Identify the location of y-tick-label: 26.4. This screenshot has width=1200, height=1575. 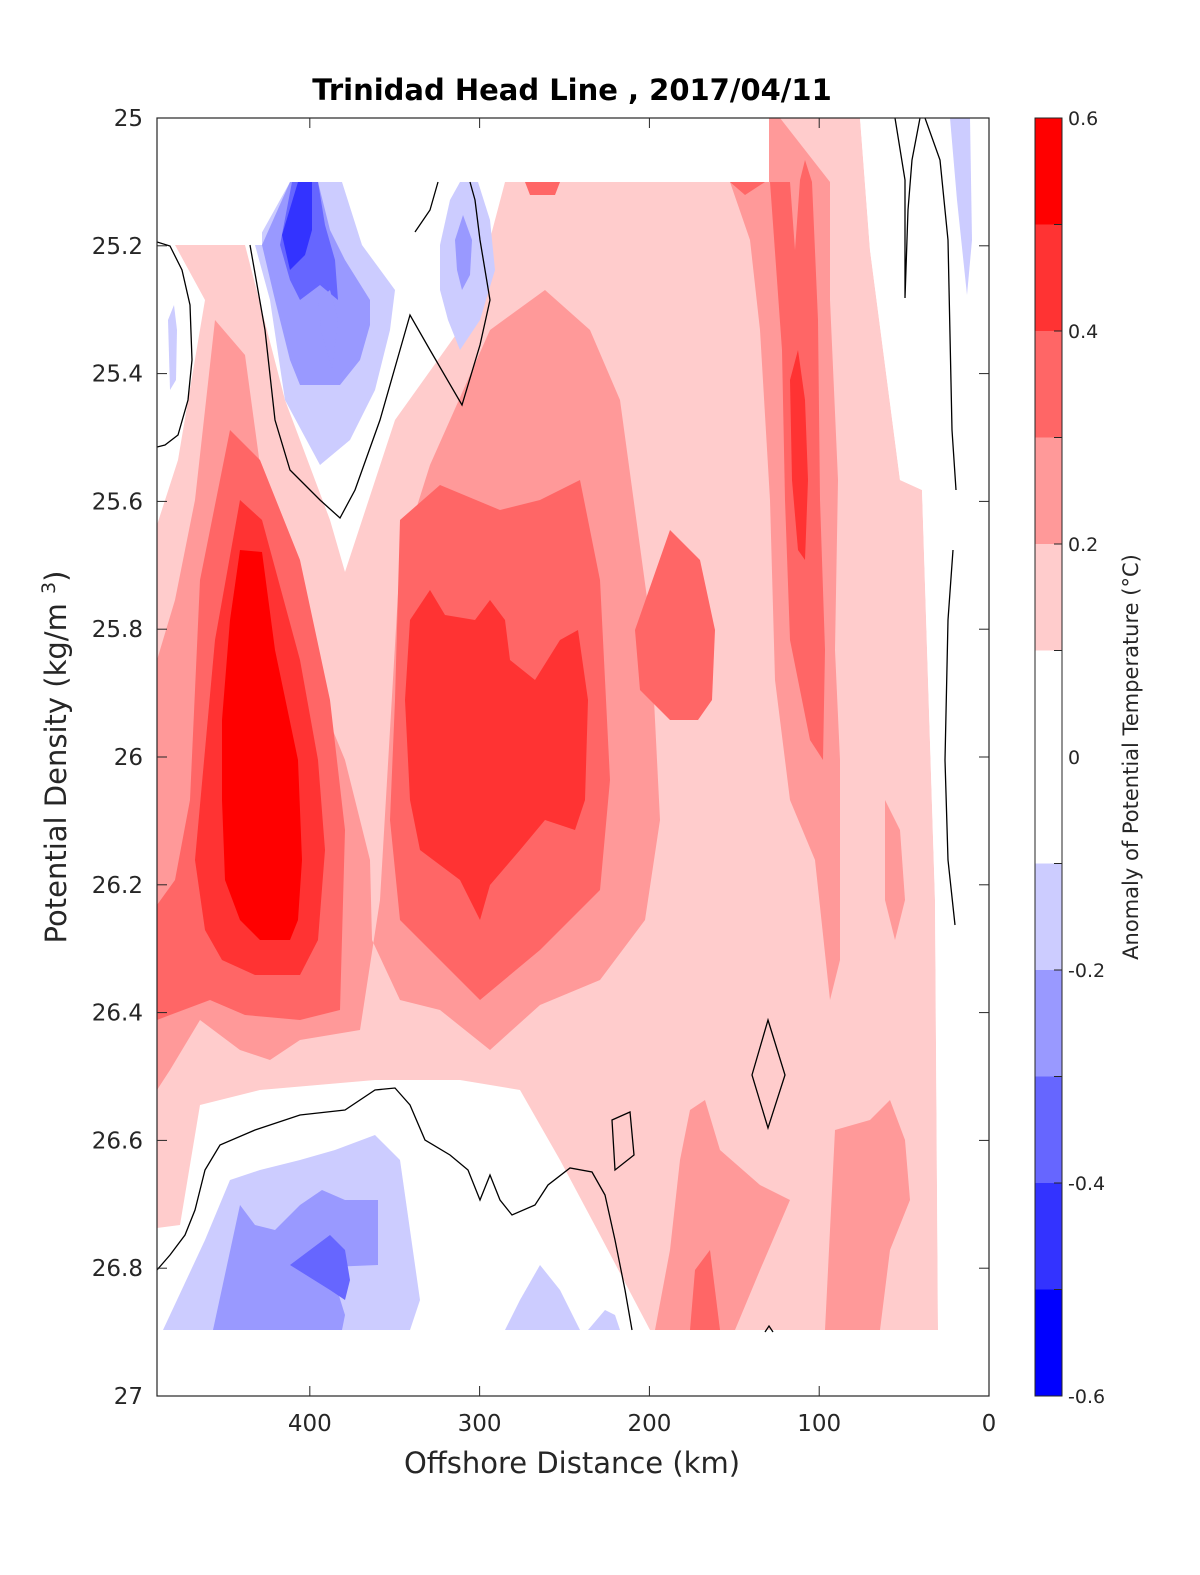
(117, 1014).